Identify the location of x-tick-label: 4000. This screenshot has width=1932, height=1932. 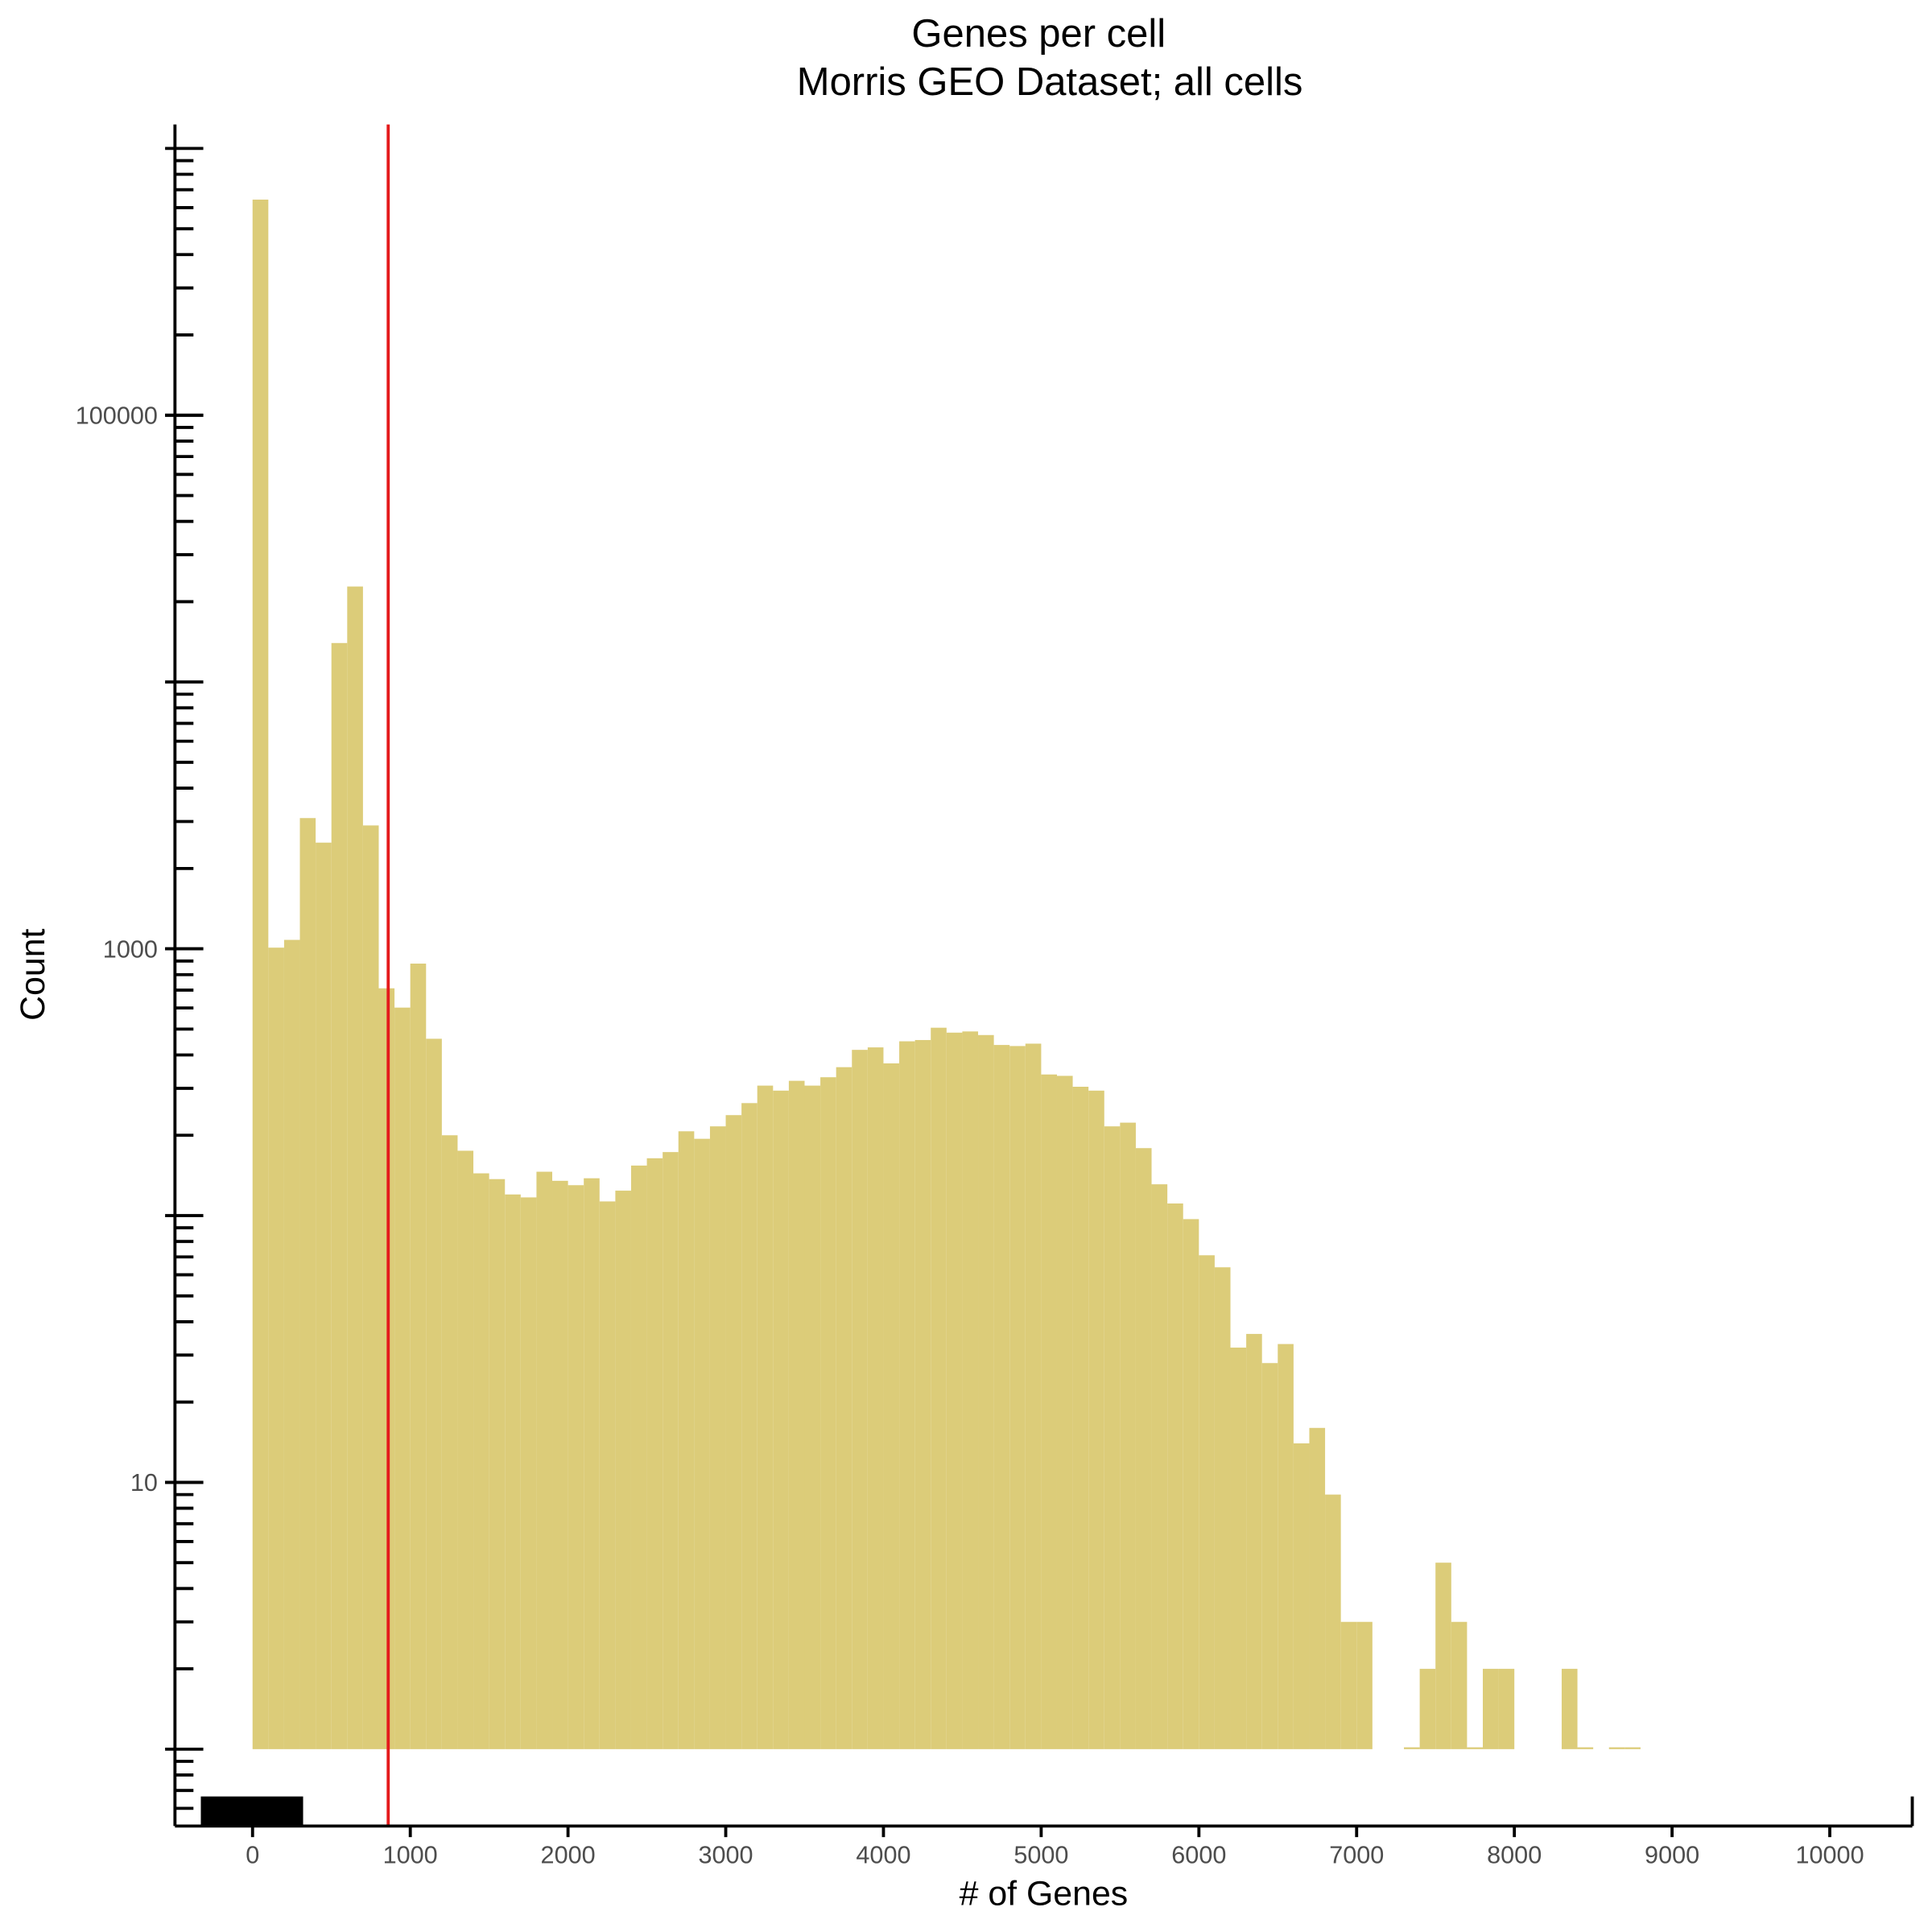
(883, 1854).